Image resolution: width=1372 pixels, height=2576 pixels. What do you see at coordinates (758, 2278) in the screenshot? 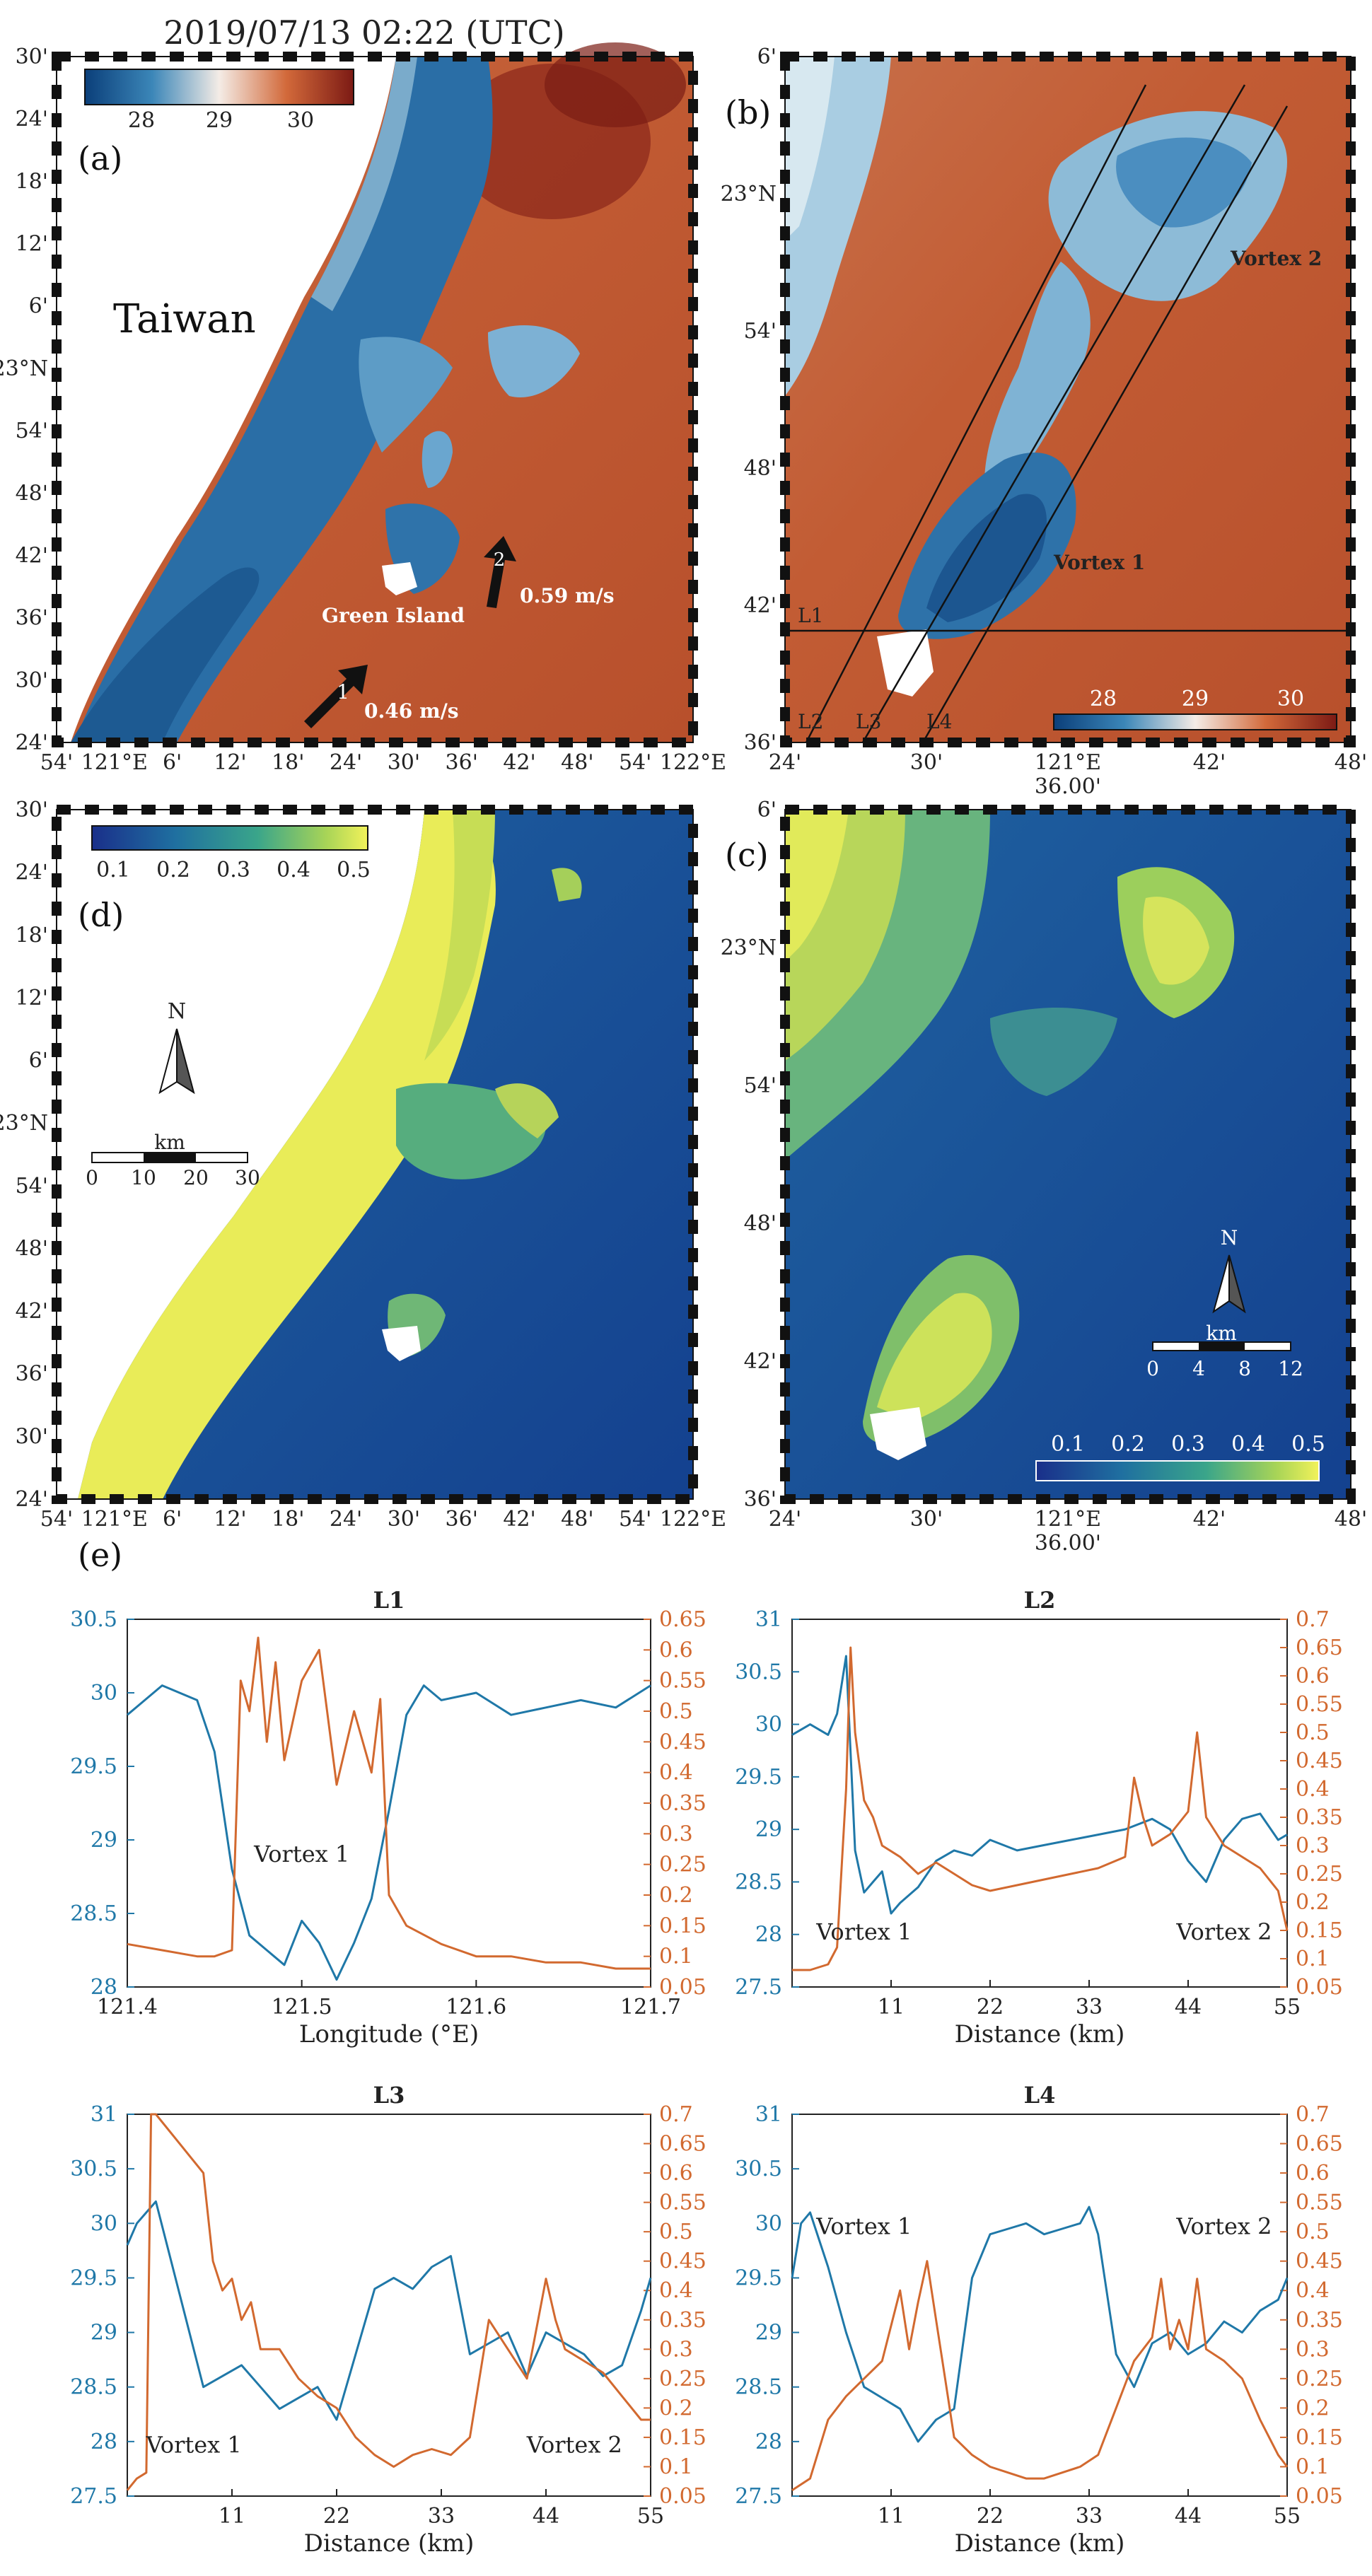
I see `left-tick-label: 29.5` at bounding box center [758, 2278].